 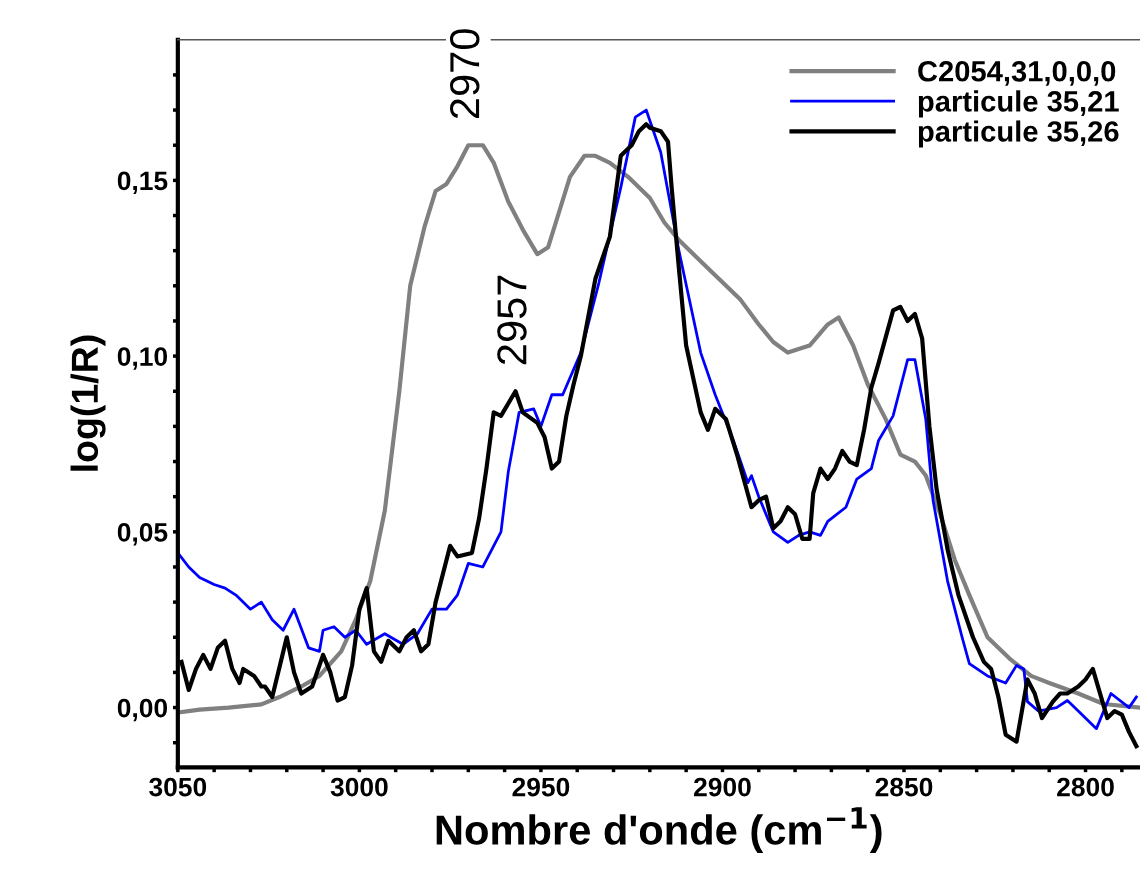 I want to click on legend-label: particule 35,21, so click(x=1018, y=104).